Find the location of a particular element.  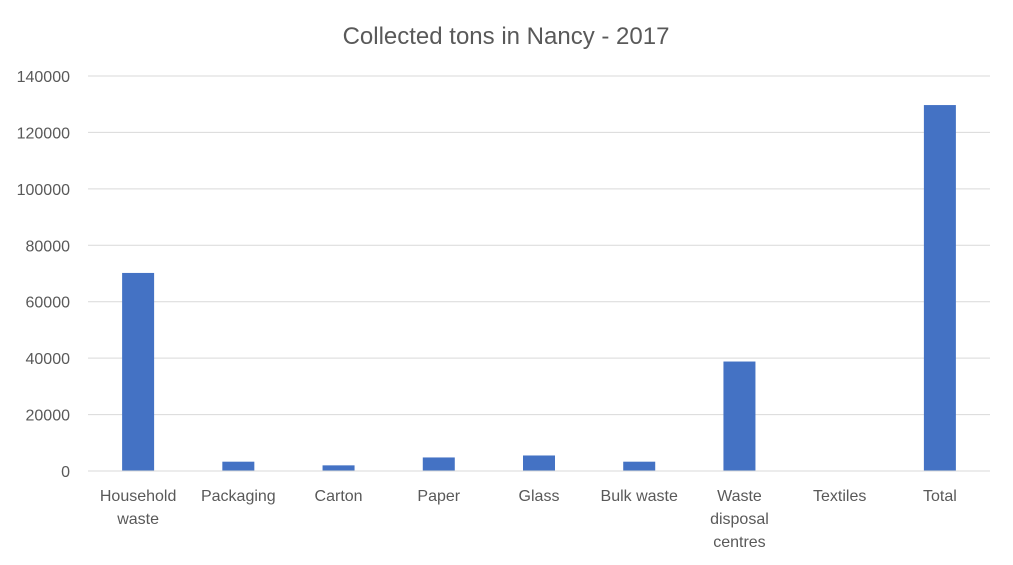

x-category-label: Total is located at coordinates (940, 496).